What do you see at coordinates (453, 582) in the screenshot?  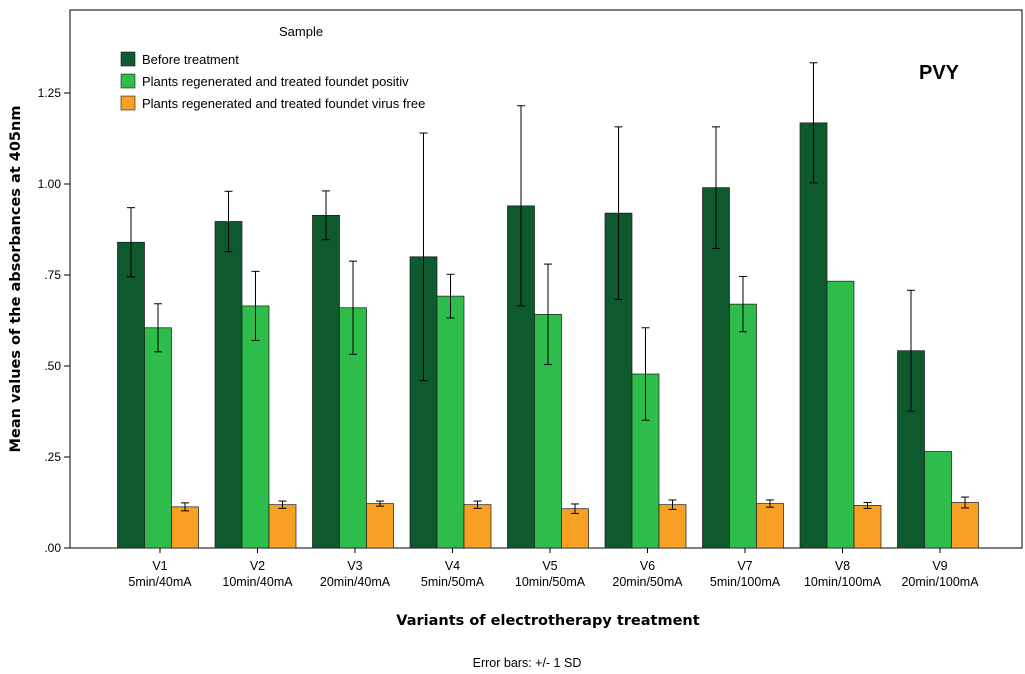 I see `x-tick-sublabel: 5min/50mA` at bounding box center [453, 582].